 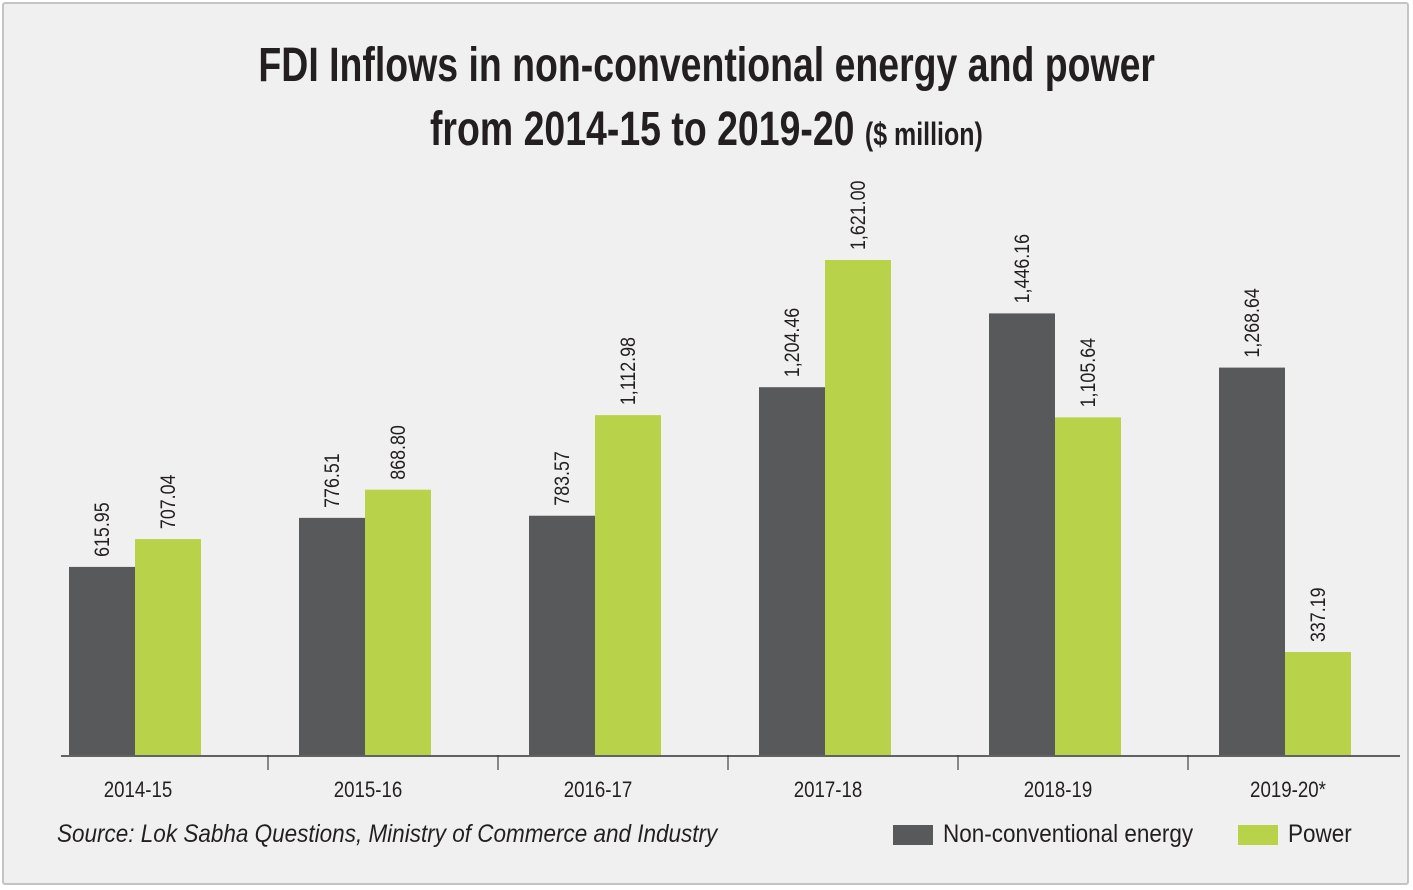 What do you see at coordinates (828, 791) in the screenshot?
I see `x-tick-label: 2017-18` at bounding box center [828, 791].